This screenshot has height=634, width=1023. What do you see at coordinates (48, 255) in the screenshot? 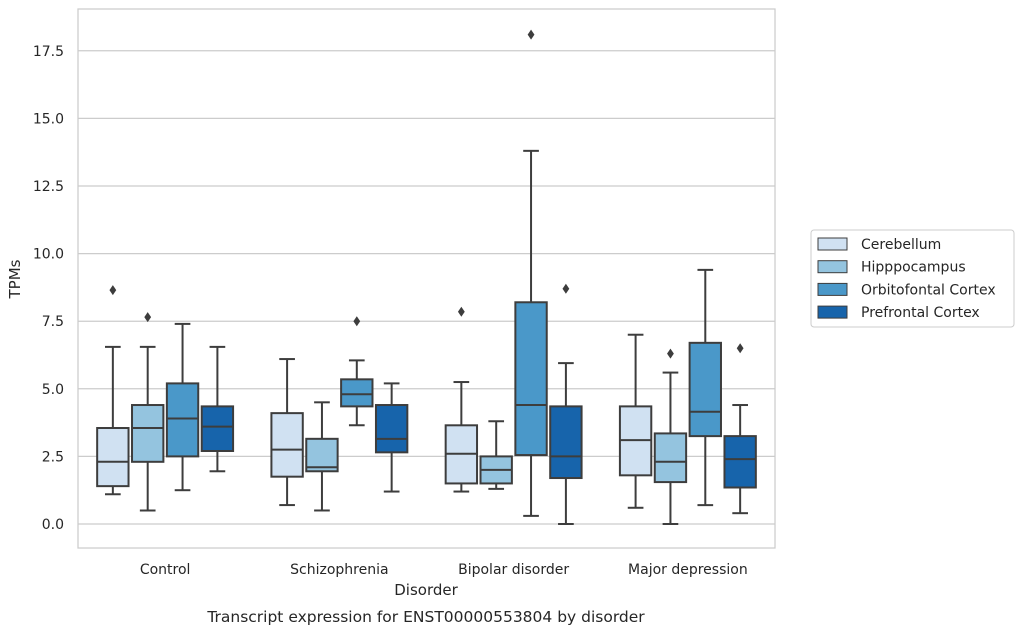
I see `y-tick-label: 10.0` at bounding box center [48, 255].